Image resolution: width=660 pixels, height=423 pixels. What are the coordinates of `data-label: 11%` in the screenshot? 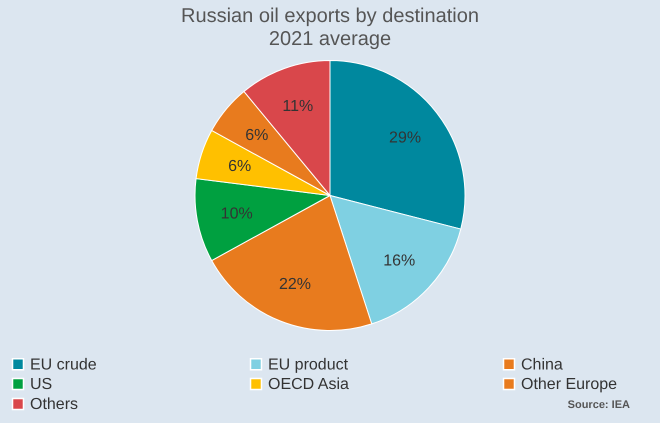 It's located at (298, 107).